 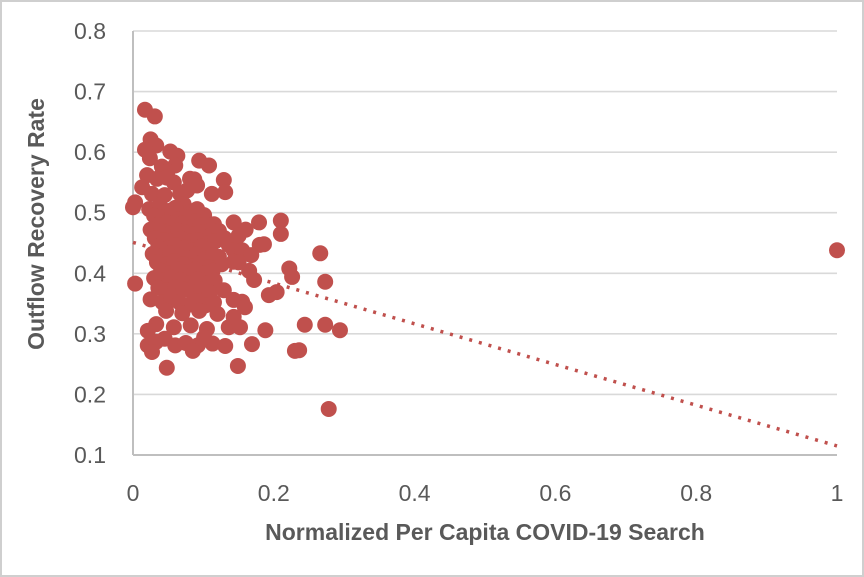 What do you see at coordinates (274, 493) in the screenshot?
I see `x-tick-label: 0.2` at bounding box center [274, 493].